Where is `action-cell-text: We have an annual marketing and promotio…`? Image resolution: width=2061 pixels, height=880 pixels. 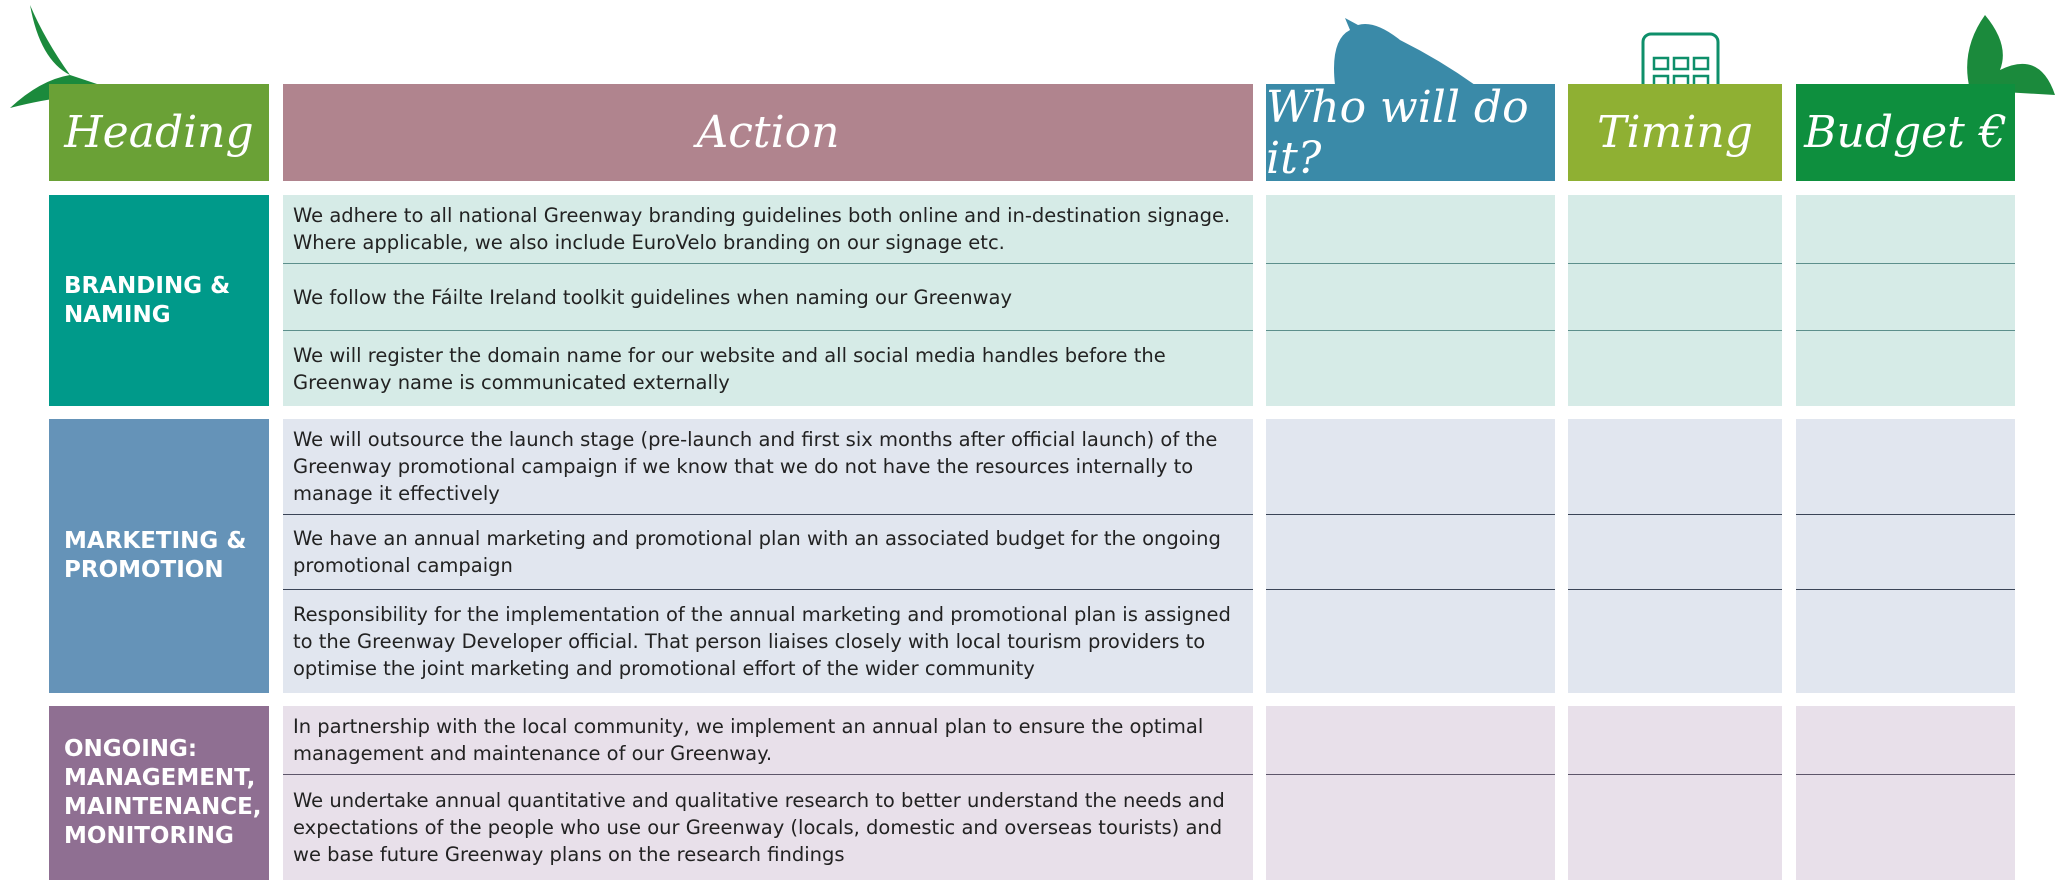 action-cell-text: We have an annual marketing and promotio… is located at coordinates (757, 552).